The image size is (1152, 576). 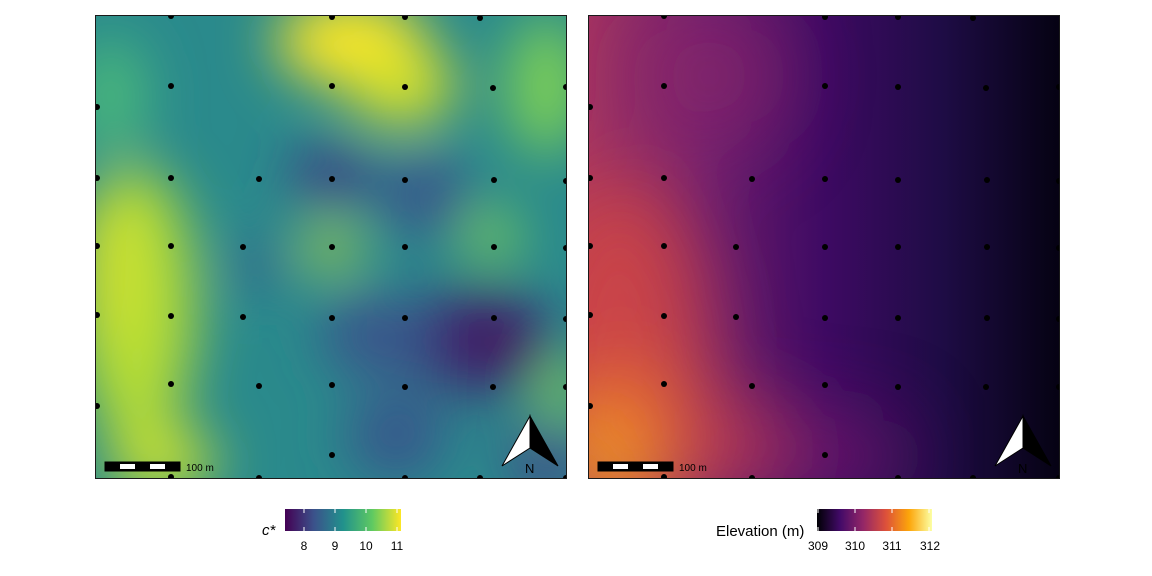 I want to click on legend-tick-label: 10, so click(x=366, y=546).